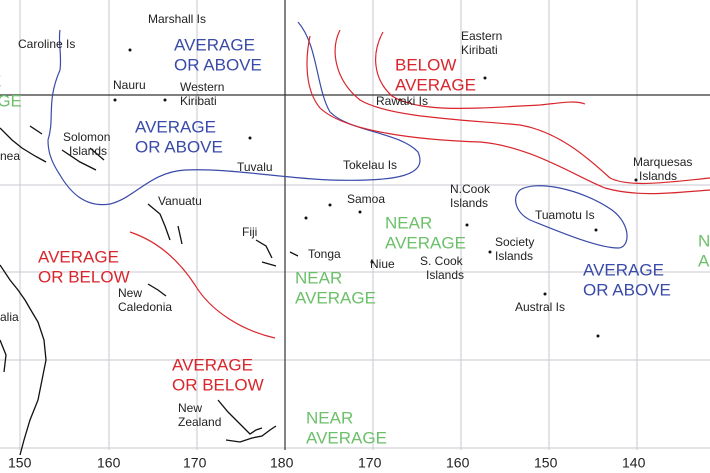  Describe the element at coordinates (366, 199) in the screenshot. I see `place-name: Samoa` at that location.